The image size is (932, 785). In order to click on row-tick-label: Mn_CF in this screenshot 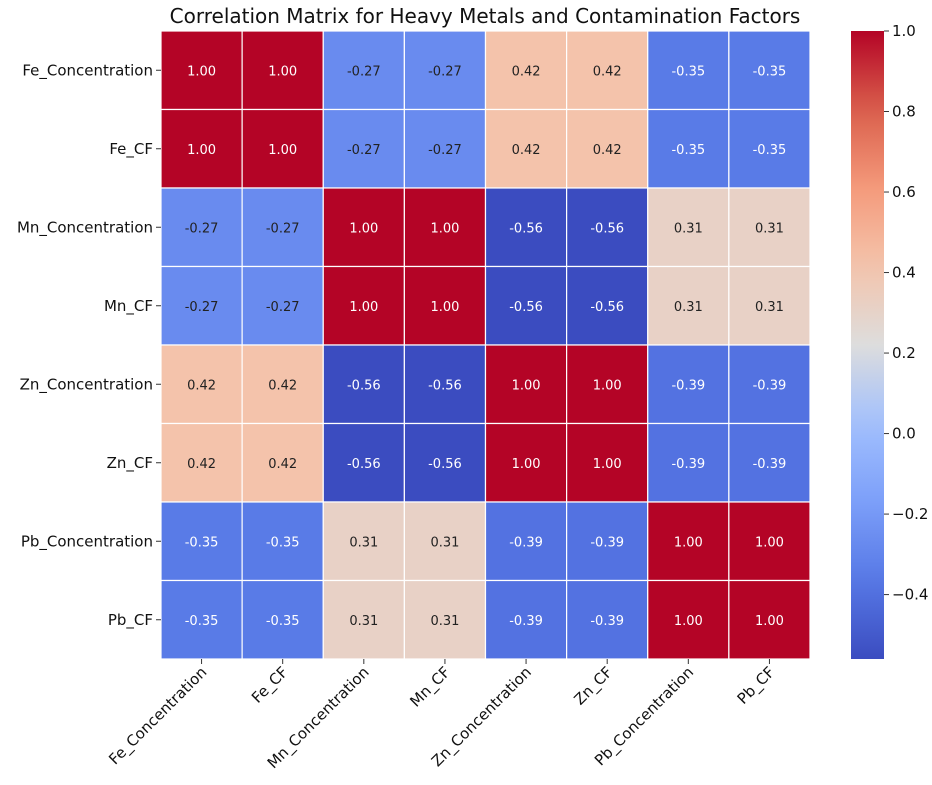, I will do `click(128, 306)`.